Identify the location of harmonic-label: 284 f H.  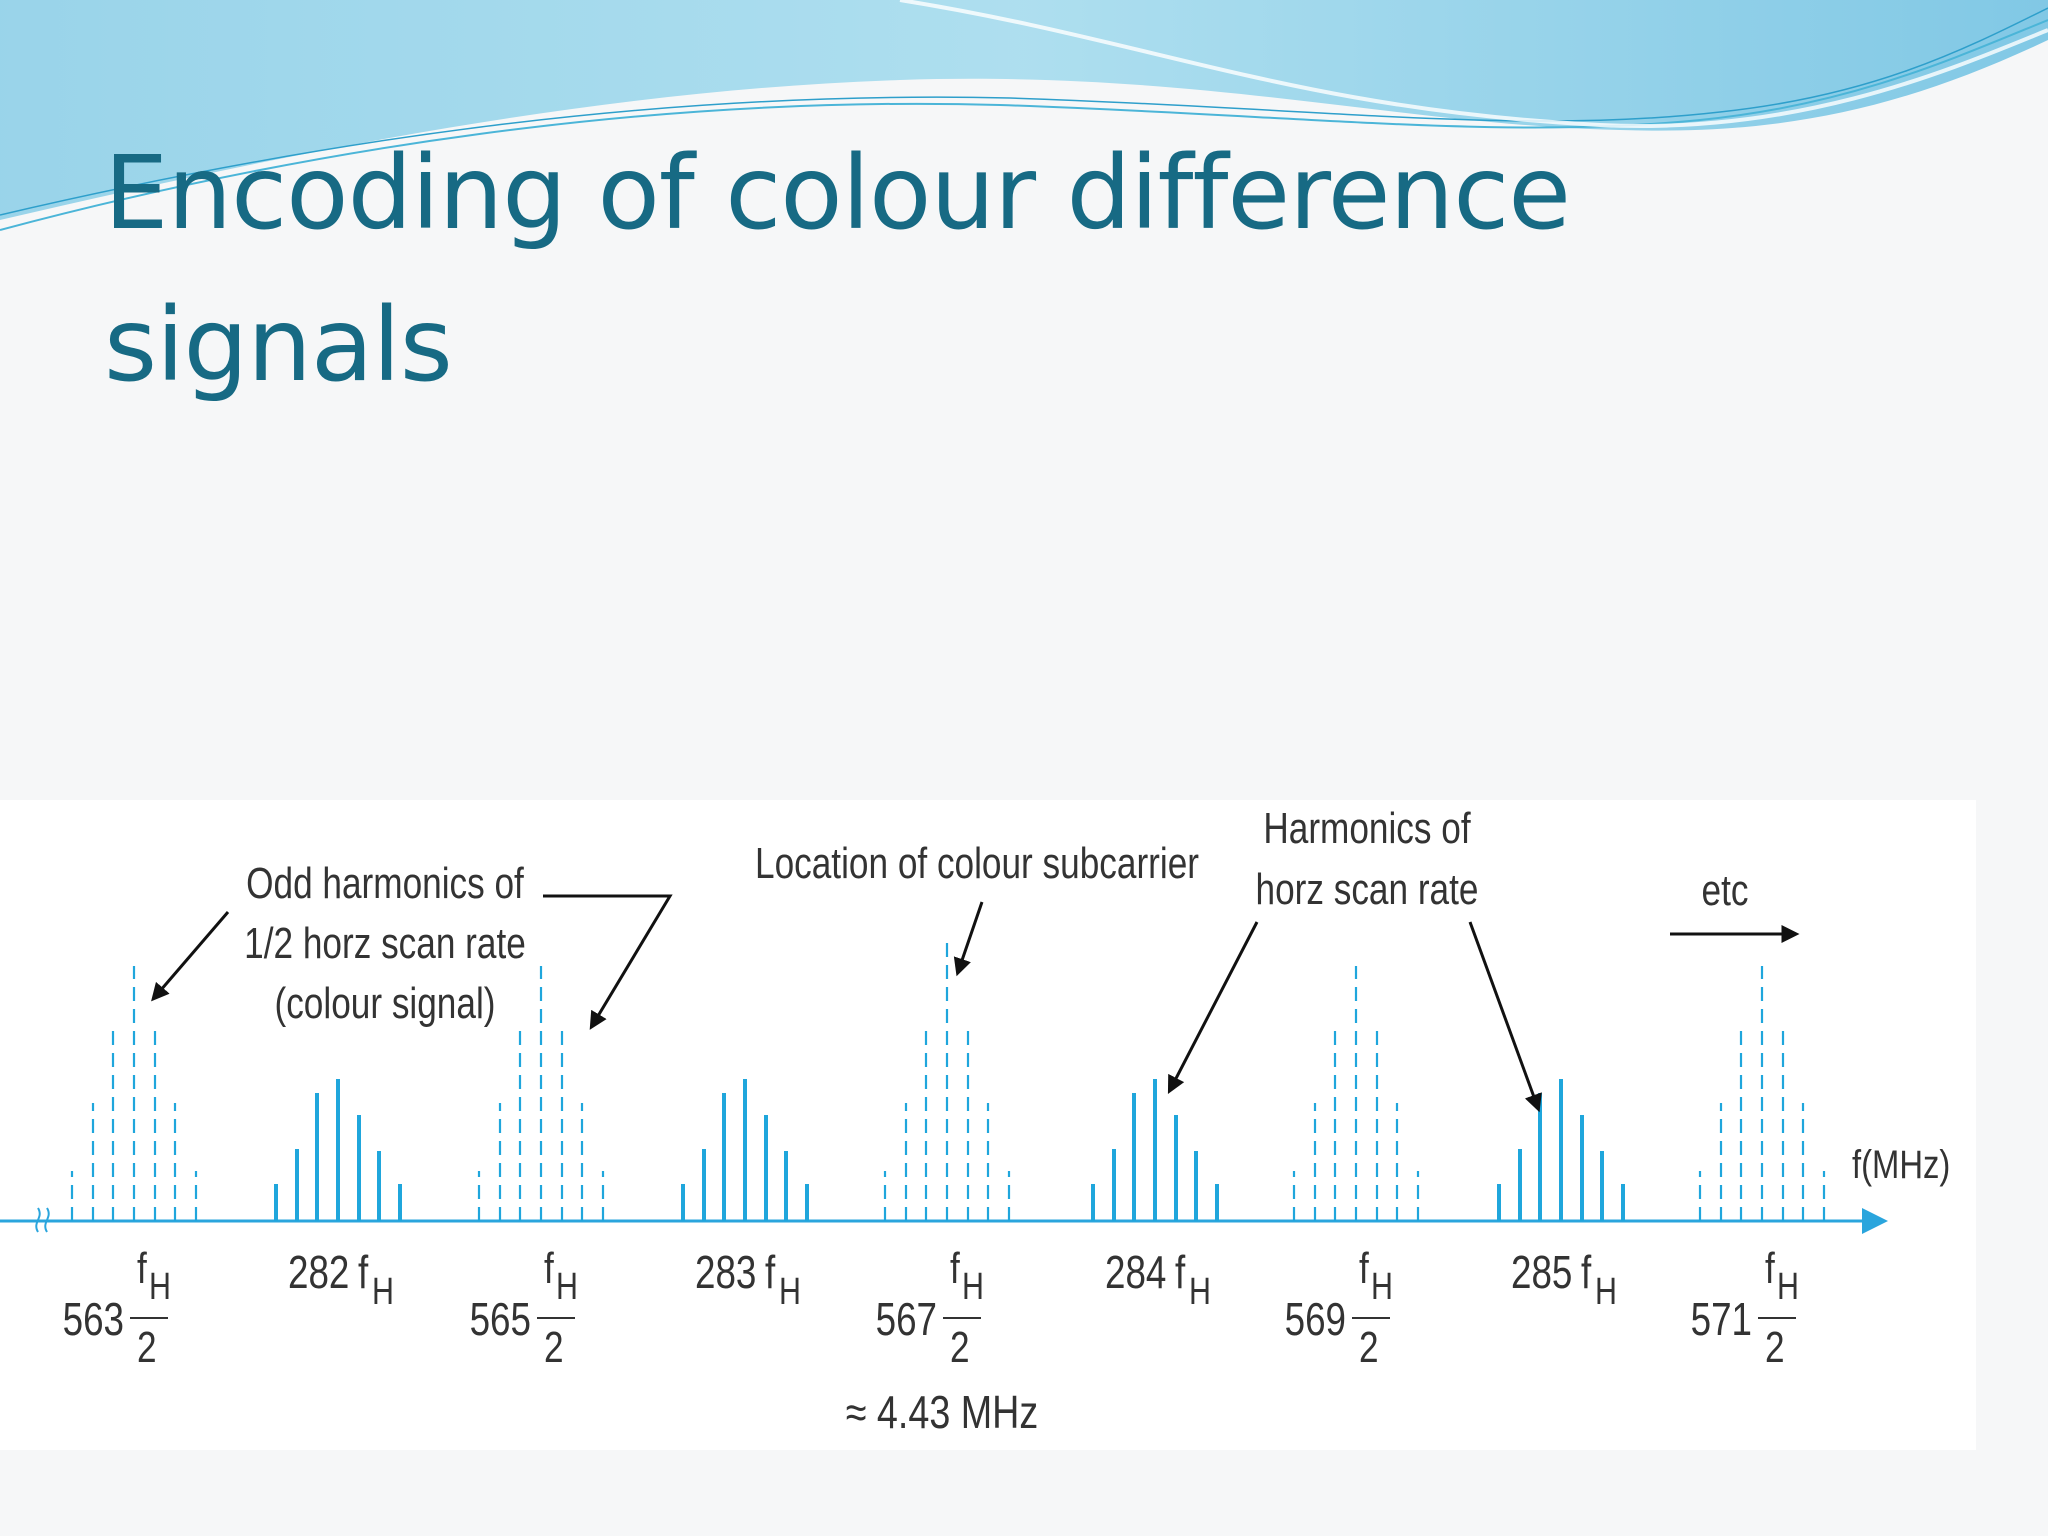
(1158, 1279).